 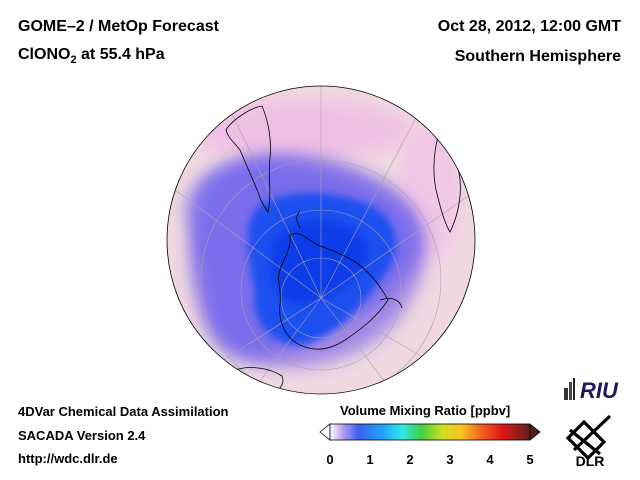 What do you see at coordinates (82, 435) in the screenshot?
I see `footer-version: SACADA Version 2.4` at bounding box center [82, 435].